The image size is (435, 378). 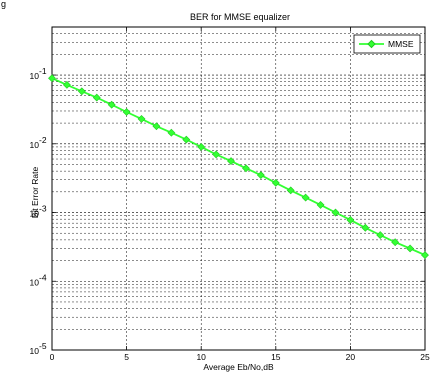 What do you see at coordinates (126, 357) in the screenshot?
I see `x-tick-label: 5` at bounding box center [126, 357].